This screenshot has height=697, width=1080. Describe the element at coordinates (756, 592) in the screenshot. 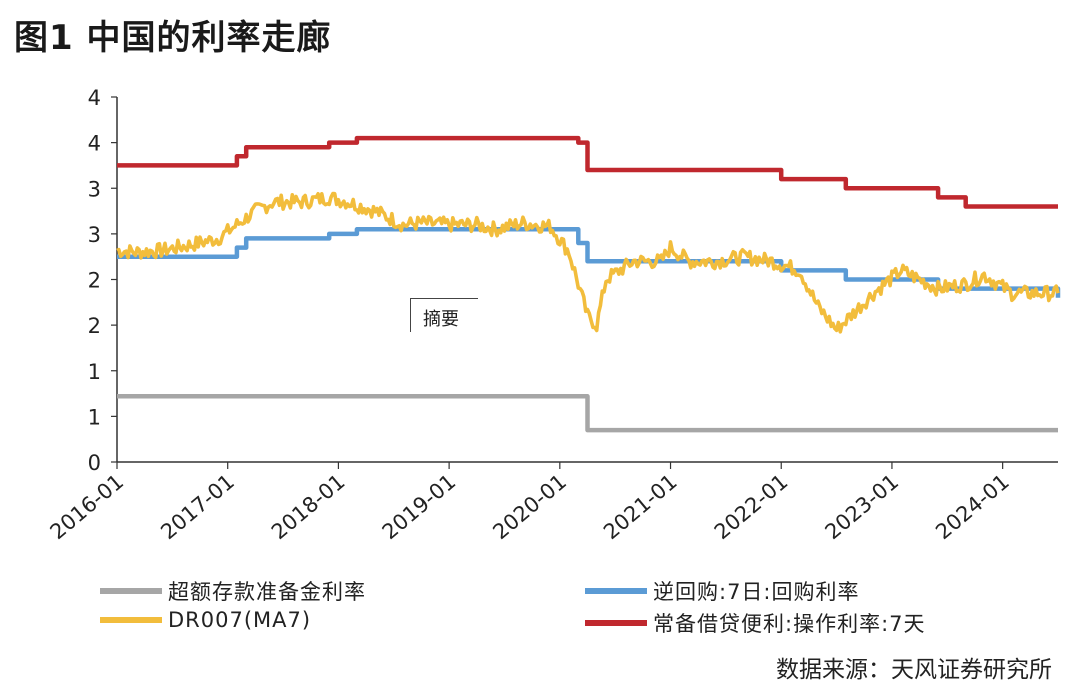

I see `legend-label-reverse-repo: 逆回购:7日:回购利率` at that location.